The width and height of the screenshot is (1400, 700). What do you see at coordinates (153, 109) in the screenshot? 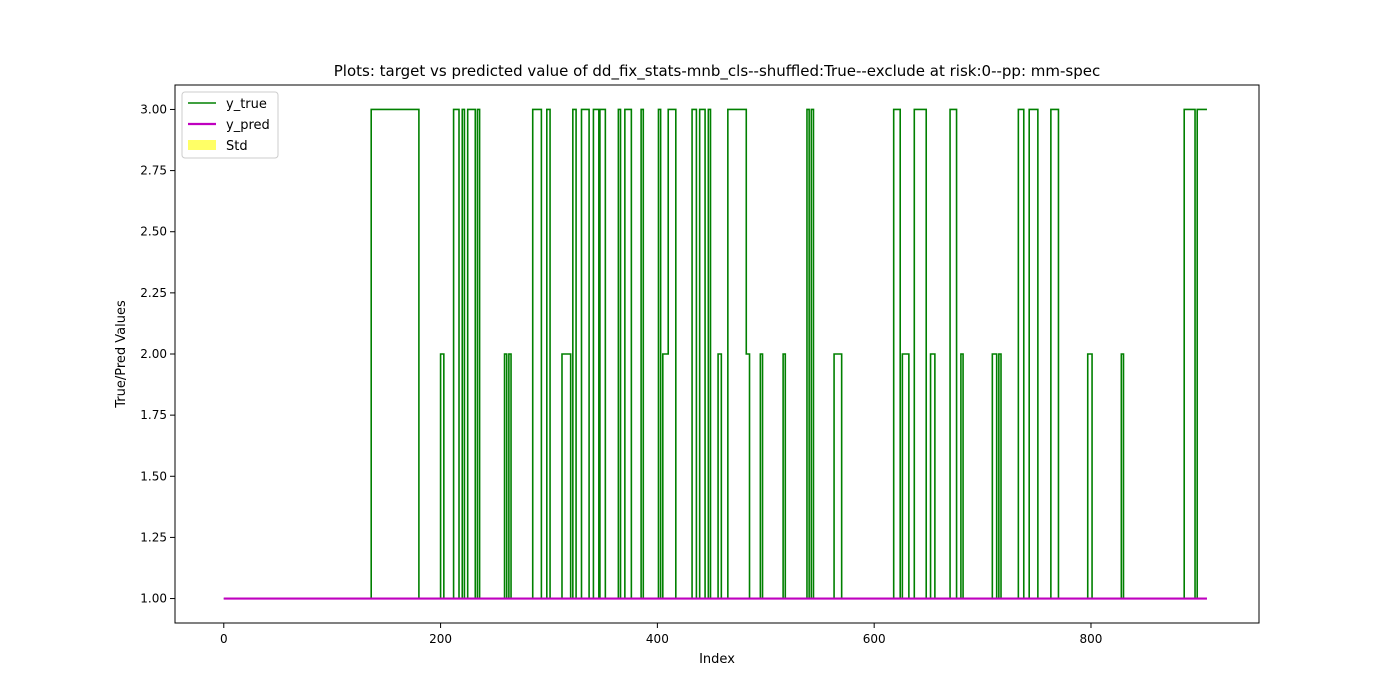
I see `y-tick-label: 3.00` at bounding box center [153, 109].